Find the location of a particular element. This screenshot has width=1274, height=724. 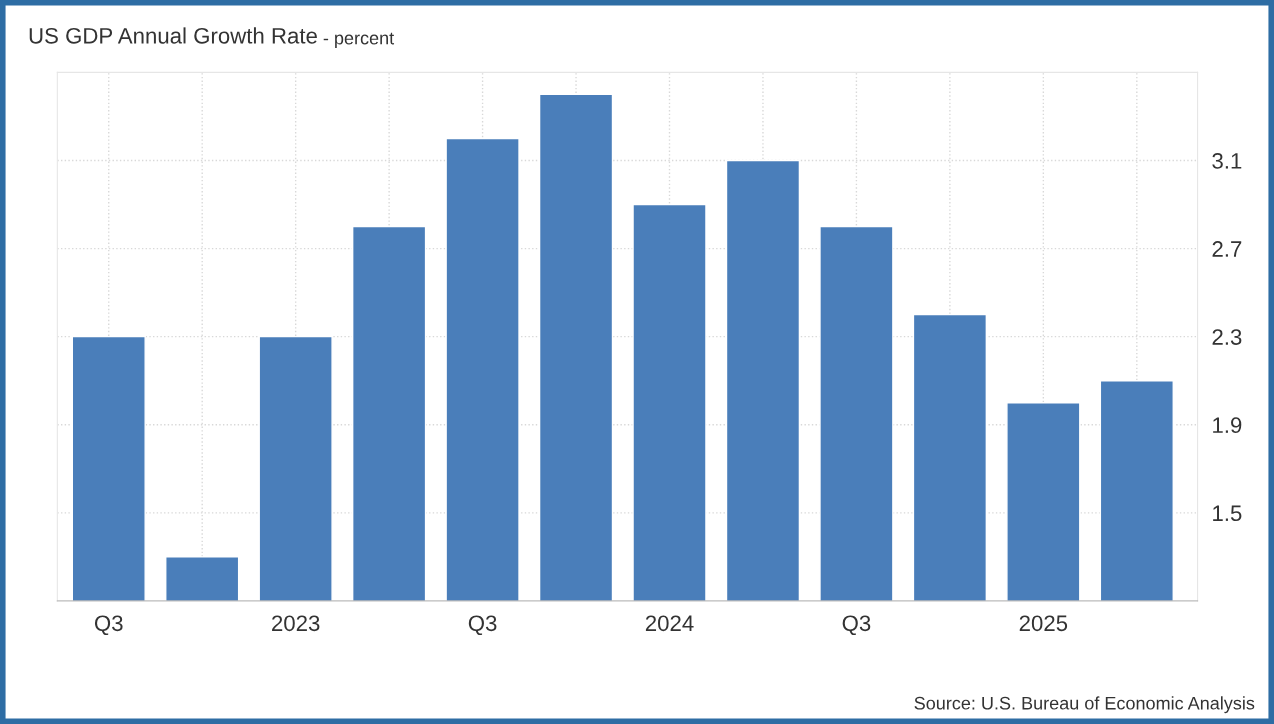

y-tick-label: 2.3 is located at coordinates (1227, 337).